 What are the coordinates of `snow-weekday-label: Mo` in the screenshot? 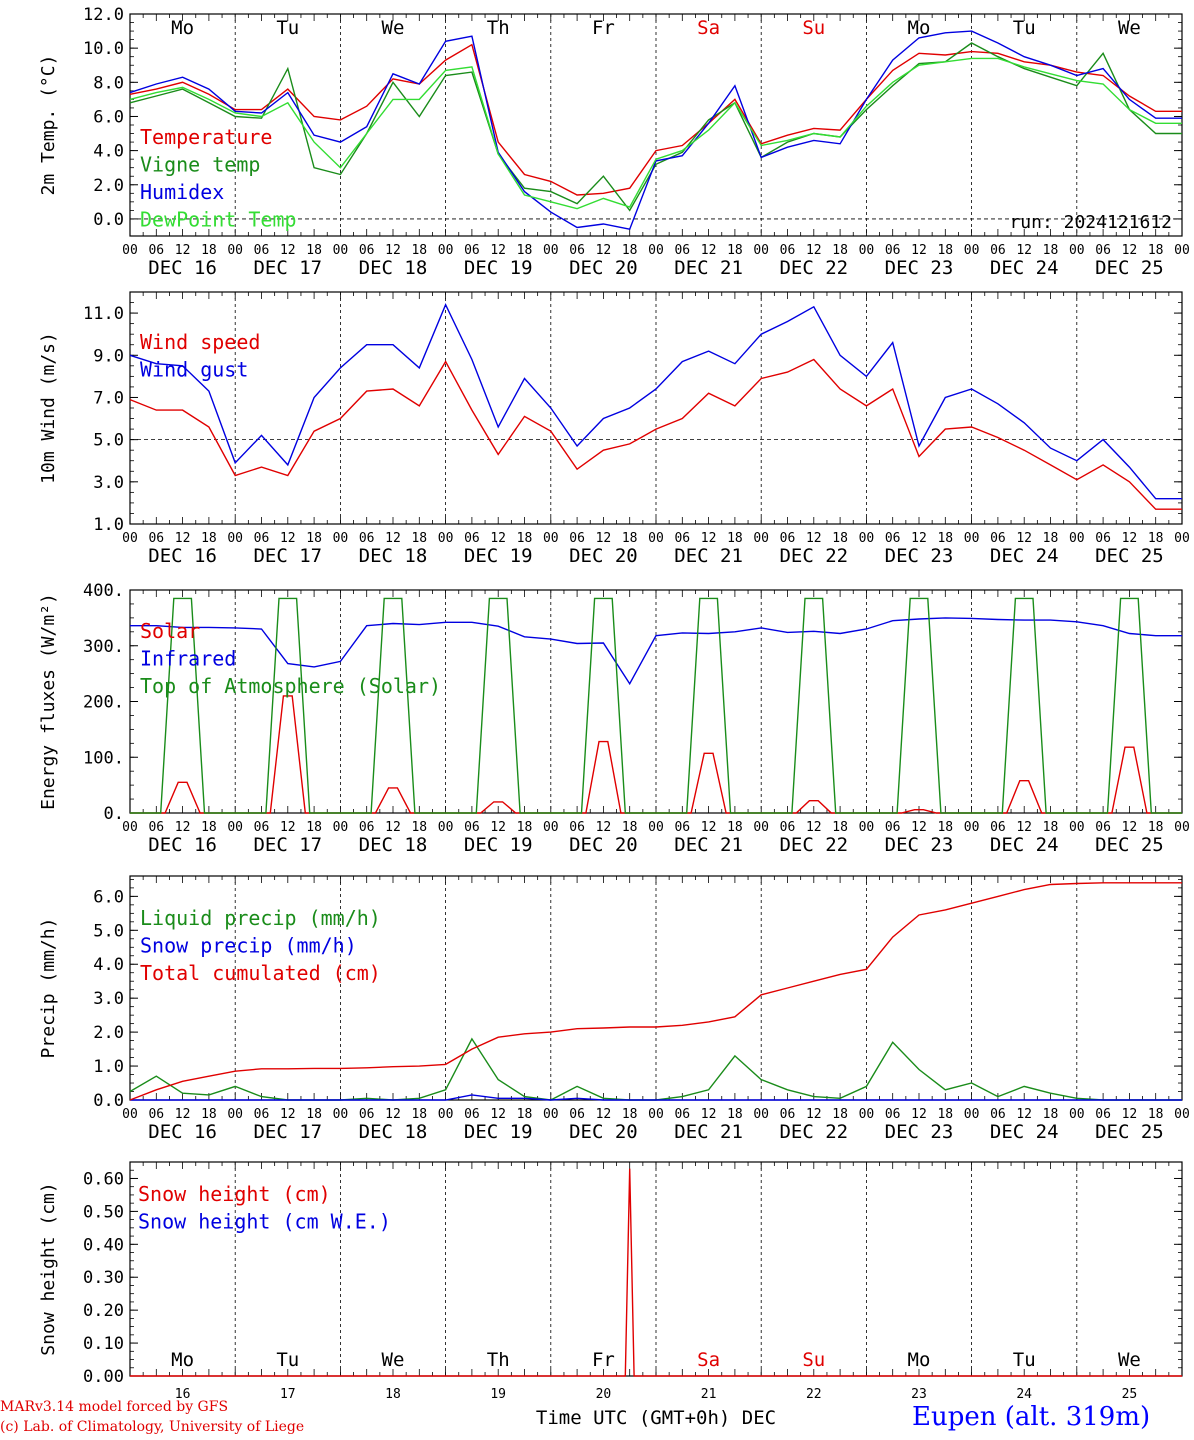 It's located at (919, 1360).